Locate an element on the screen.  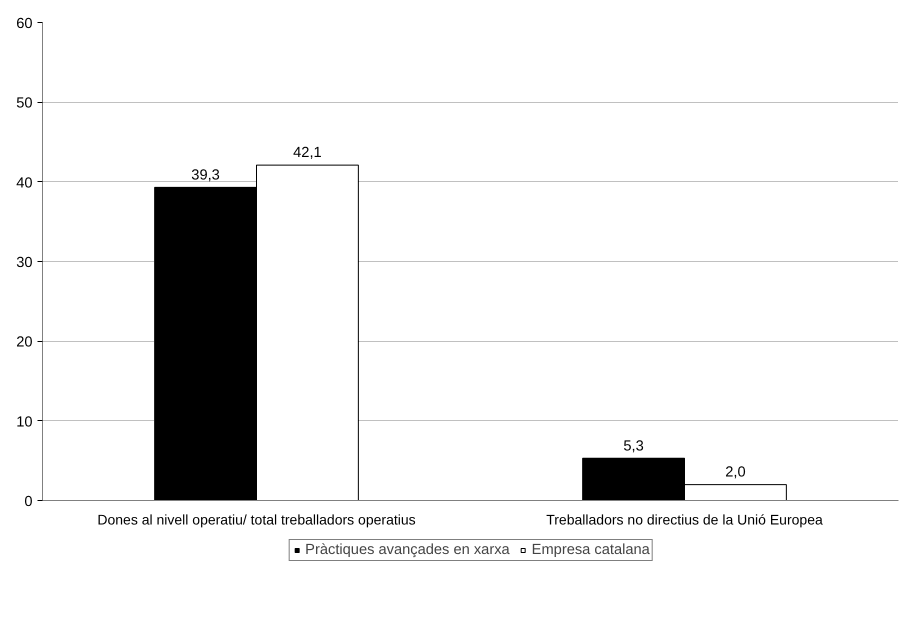
legend-label: Empresa catalana is located at coordinates (591, 550).